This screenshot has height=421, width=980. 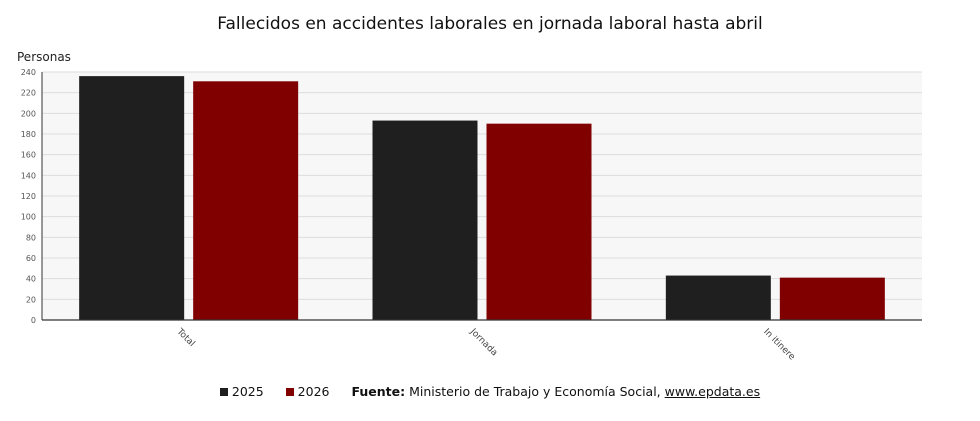 I want to click on source-text: Ministerio de Trabajo y Economía Social,, so click(x=535, y=391).